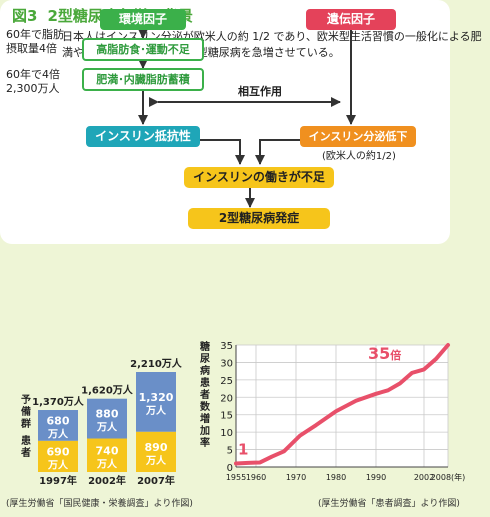 Image resolution: width=490 pixels, height=517 pixels. I want to click on x-tick-label: 1960, so click(256, 477).